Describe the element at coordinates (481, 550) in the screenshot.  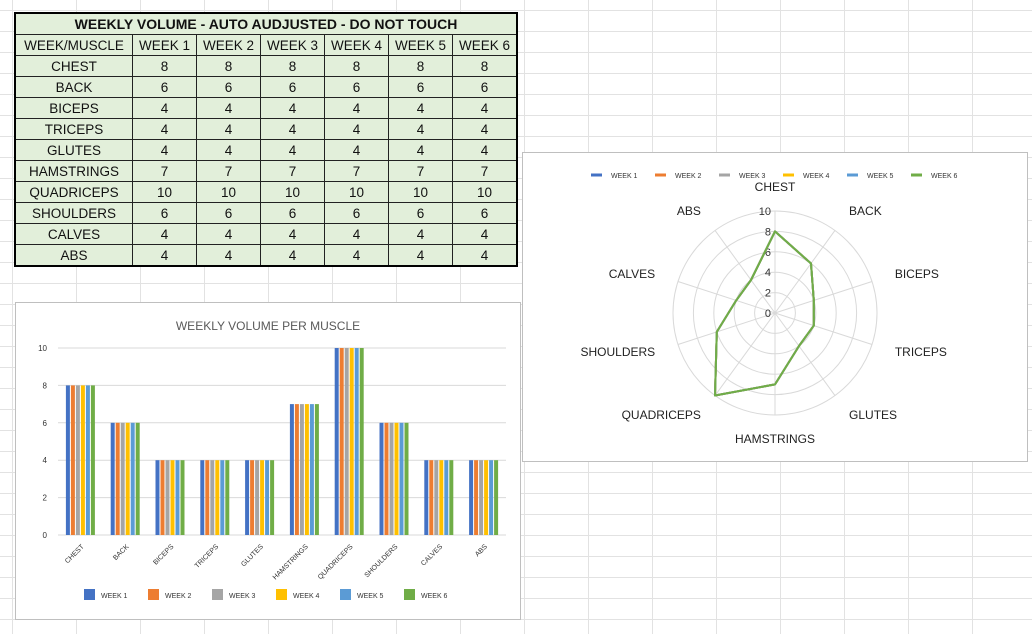
I see `x-tick-label: ABS` at that location.